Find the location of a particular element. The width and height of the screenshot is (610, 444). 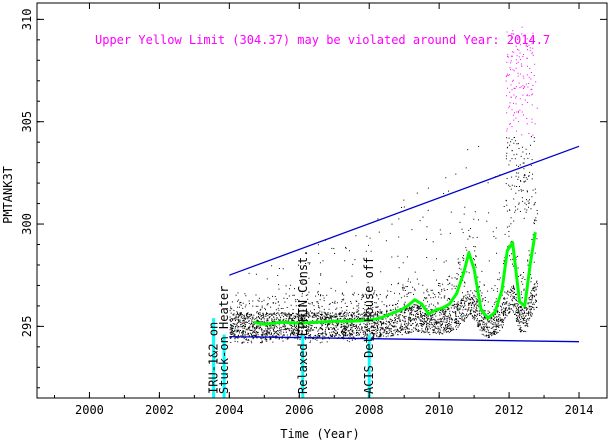

x-tick-label: 2006 is located at coordinates (299, 410).